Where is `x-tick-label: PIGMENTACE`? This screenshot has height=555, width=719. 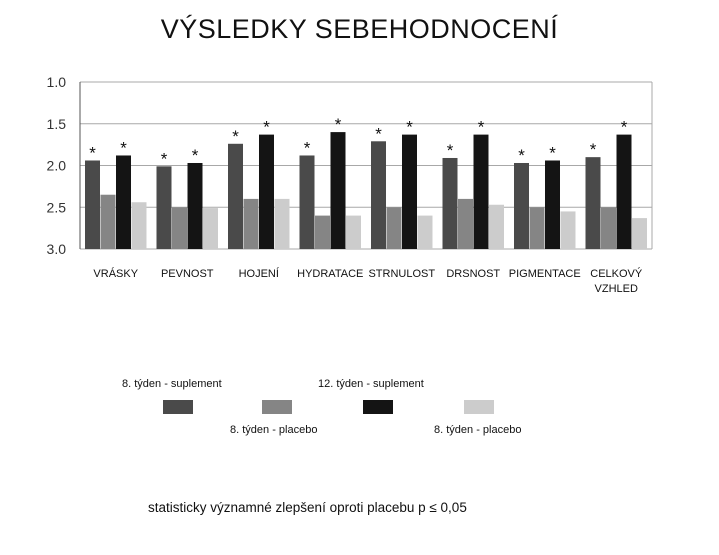 x-tick-label: PIGMENTACE is located at coordinates (545, 274).